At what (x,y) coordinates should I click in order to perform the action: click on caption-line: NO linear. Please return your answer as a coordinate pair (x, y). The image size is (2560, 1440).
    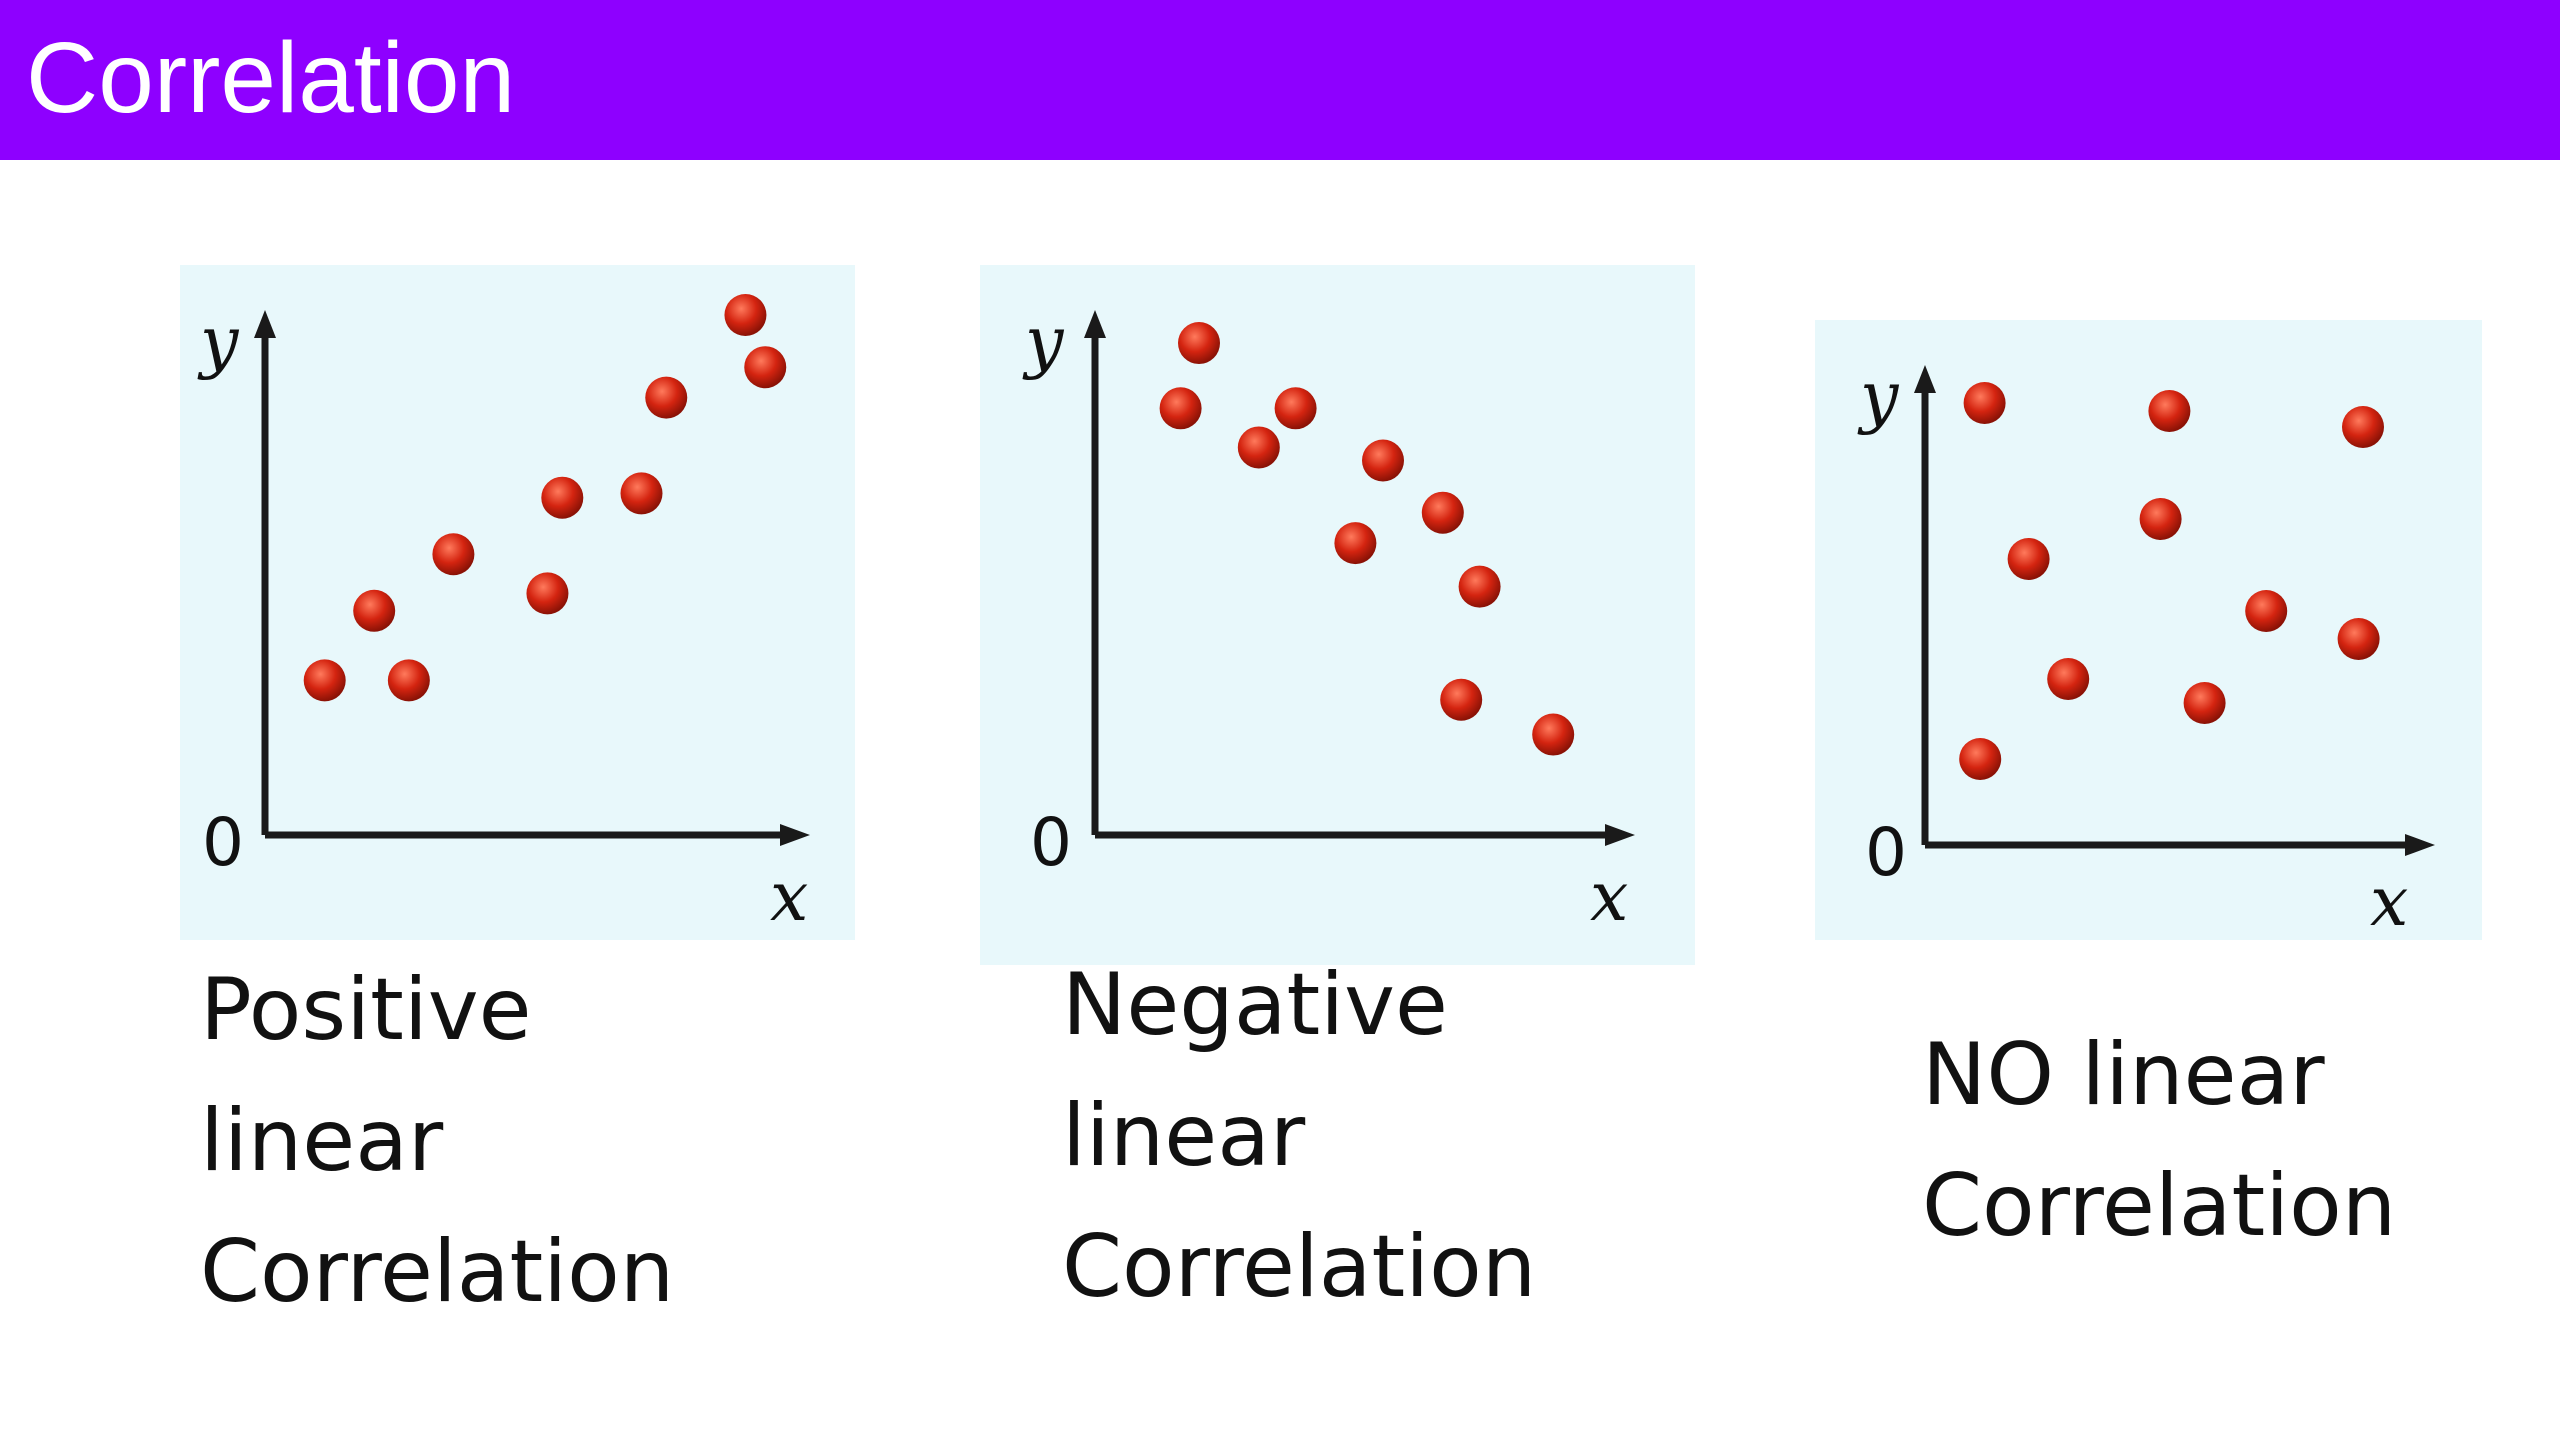
    Looking at the image, I should click on (2123, 1075).